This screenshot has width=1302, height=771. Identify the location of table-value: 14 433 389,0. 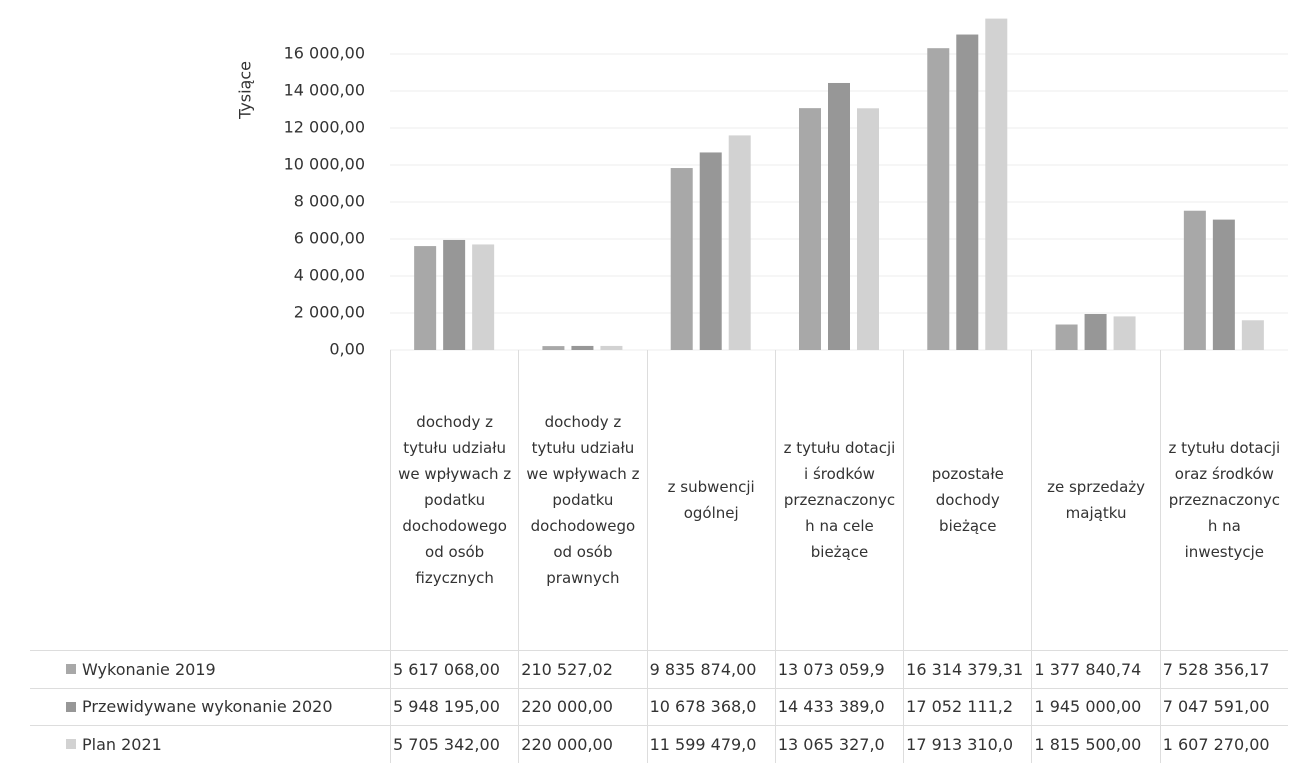
(839, 706).